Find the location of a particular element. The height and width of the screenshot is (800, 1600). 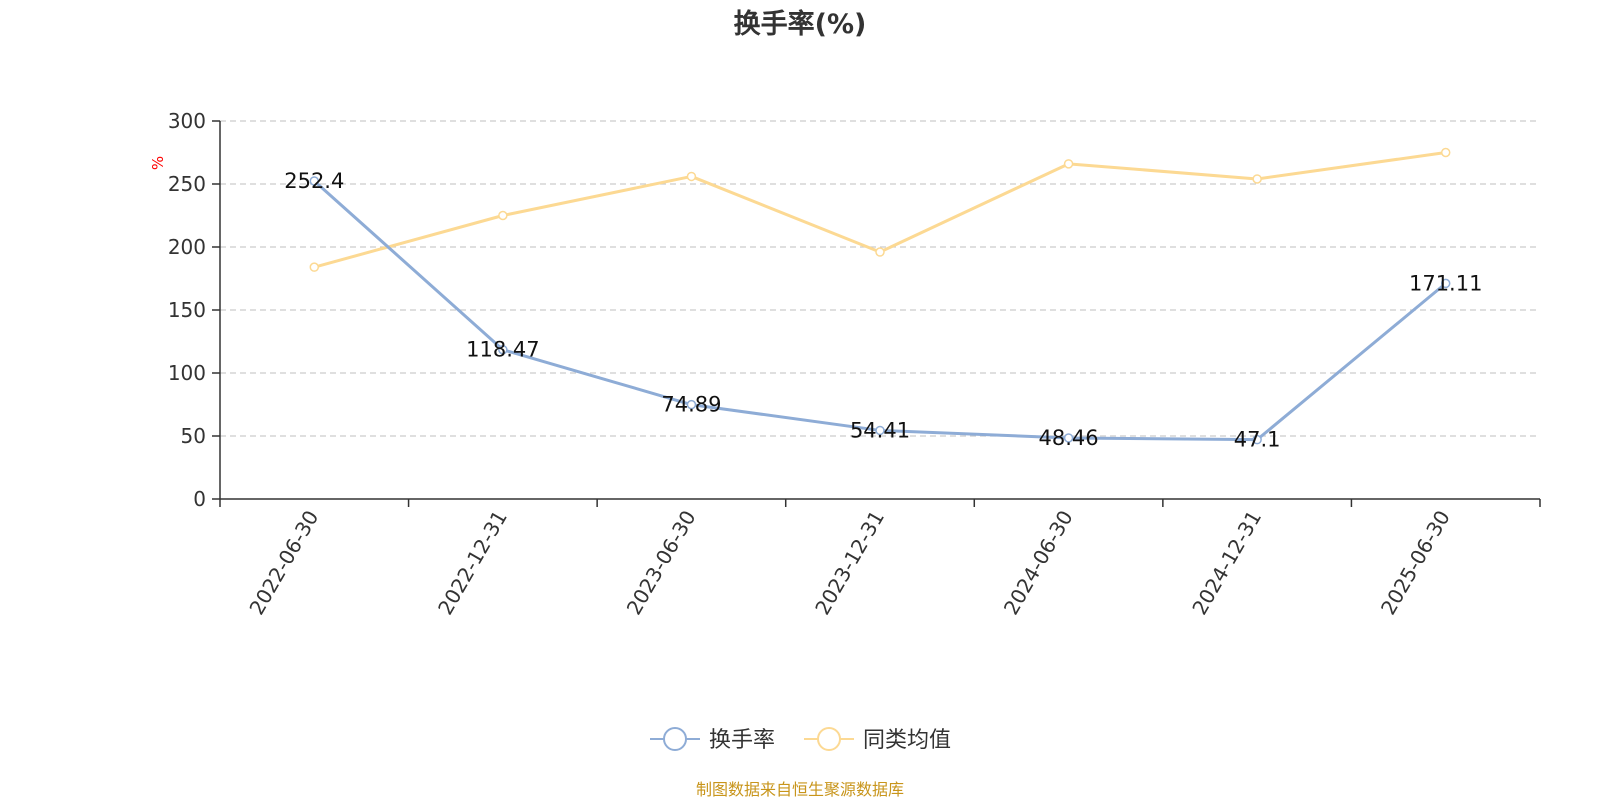

y-axis-ticks: 0 50 100 150 200 250 300 is located at coordinates (194, 310).